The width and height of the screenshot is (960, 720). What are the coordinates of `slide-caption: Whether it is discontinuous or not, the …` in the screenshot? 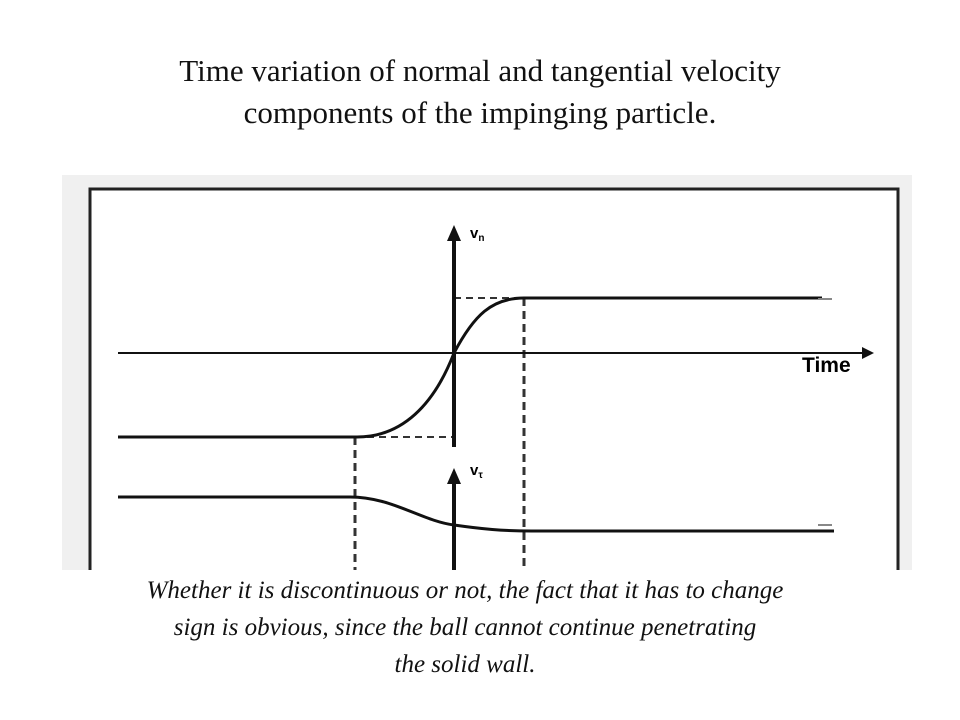 It's located at (465, 627).